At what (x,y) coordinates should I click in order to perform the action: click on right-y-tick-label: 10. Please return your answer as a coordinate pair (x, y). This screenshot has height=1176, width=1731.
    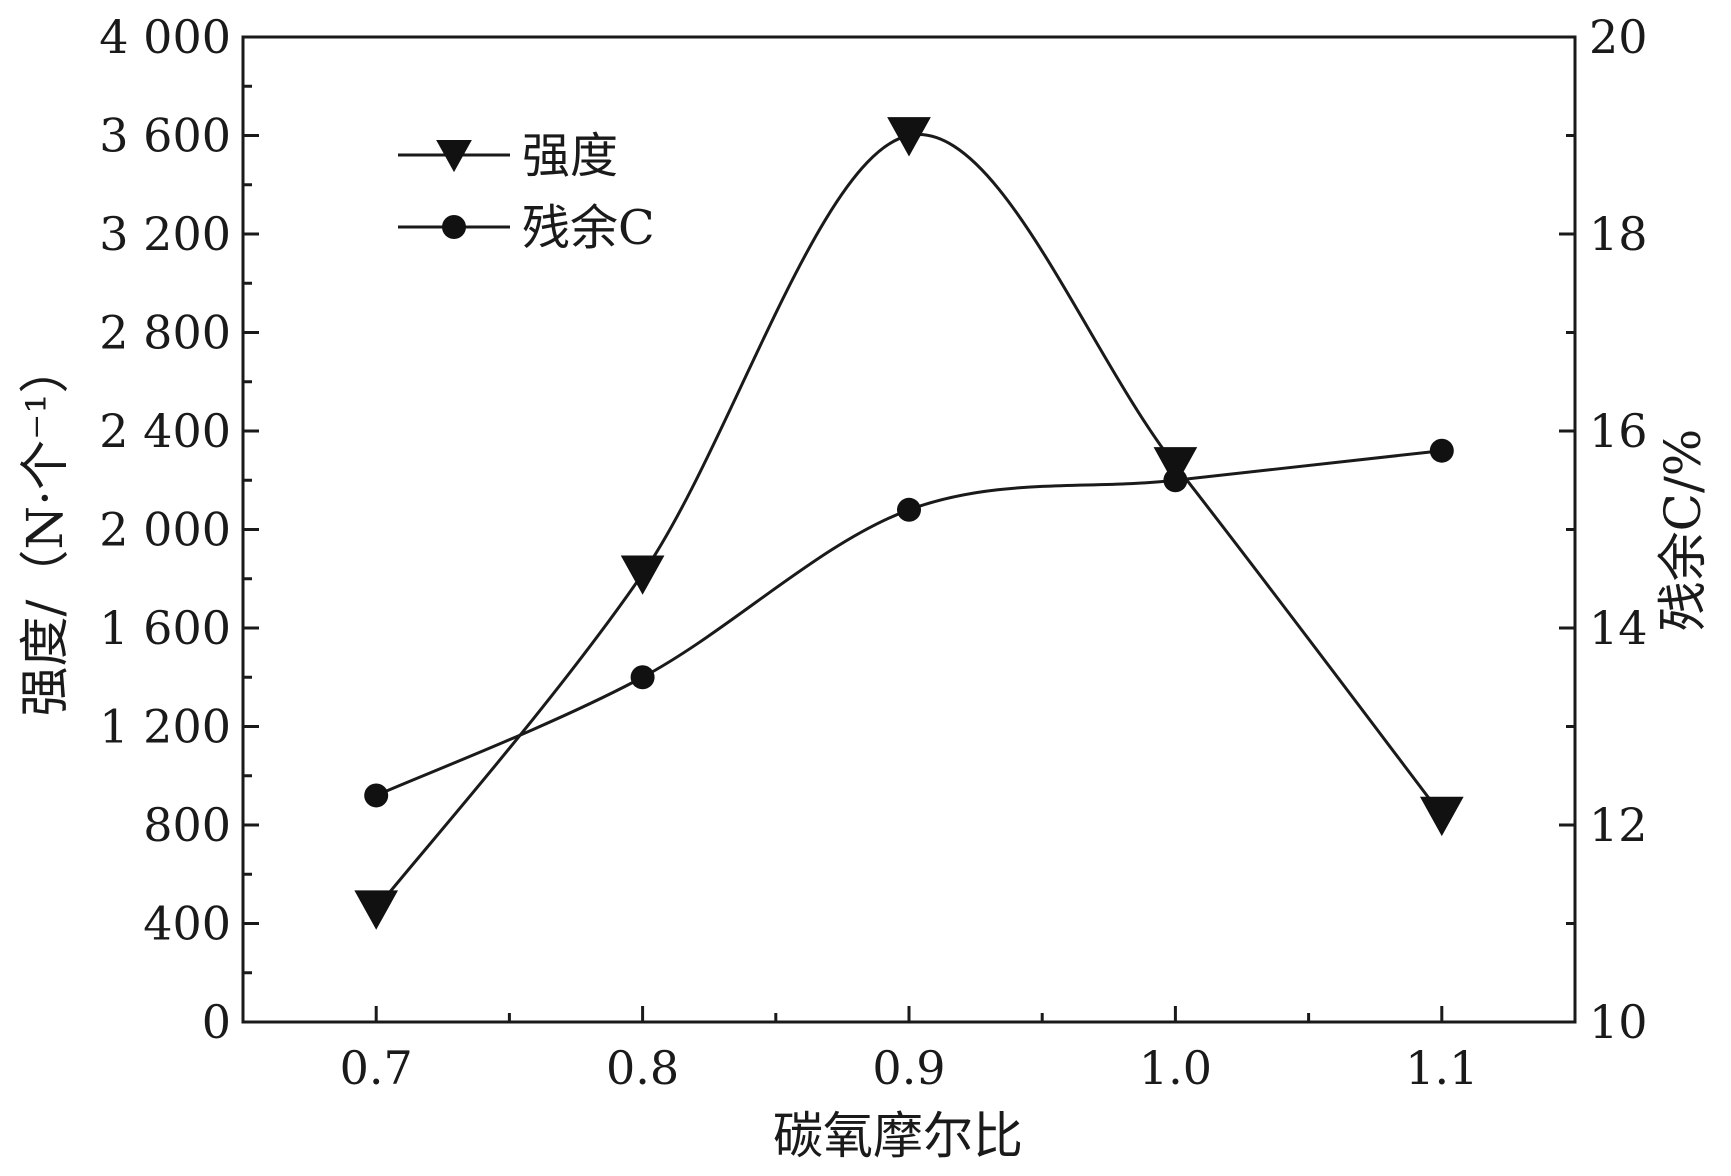
    Looking at the image, I should click on (1618, 1022).